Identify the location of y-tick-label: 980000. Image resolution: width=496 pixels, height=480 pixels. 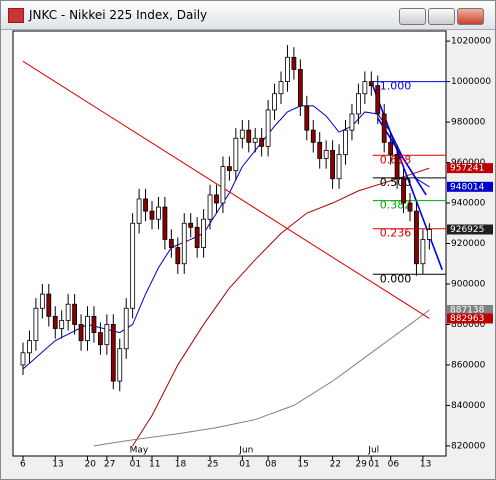
(468, 123).